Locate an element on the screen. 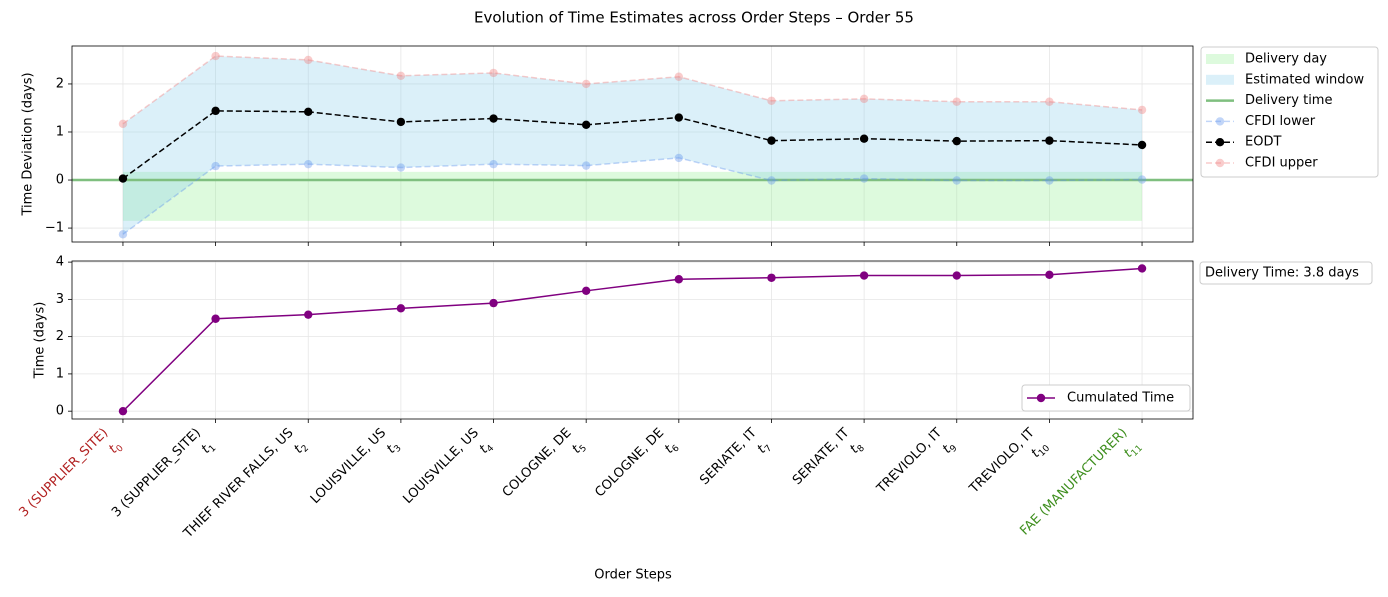  step-subscript: 3 is located at coordinates (397, 448).